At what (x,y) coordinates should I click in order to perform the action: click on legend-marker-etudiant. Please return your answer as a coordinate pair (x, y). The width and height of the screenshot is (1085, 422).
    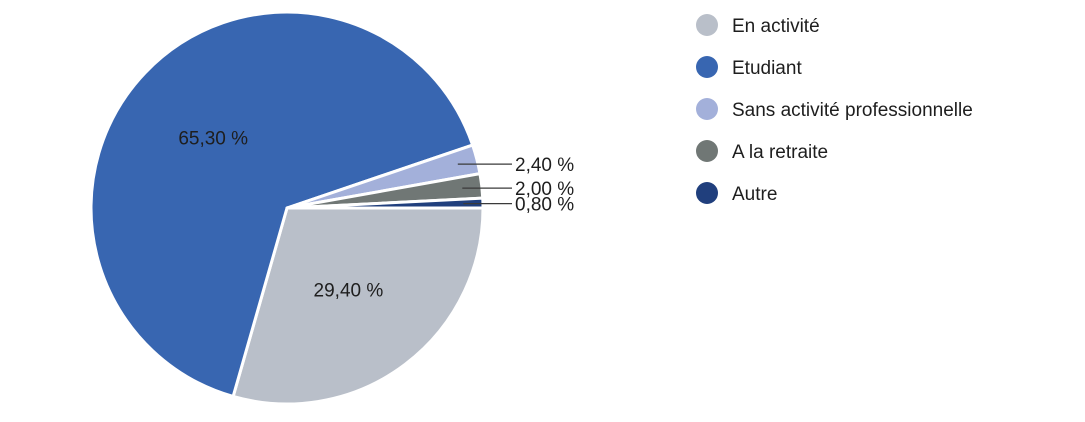
    Looking at the image, I should click on (707, 67).